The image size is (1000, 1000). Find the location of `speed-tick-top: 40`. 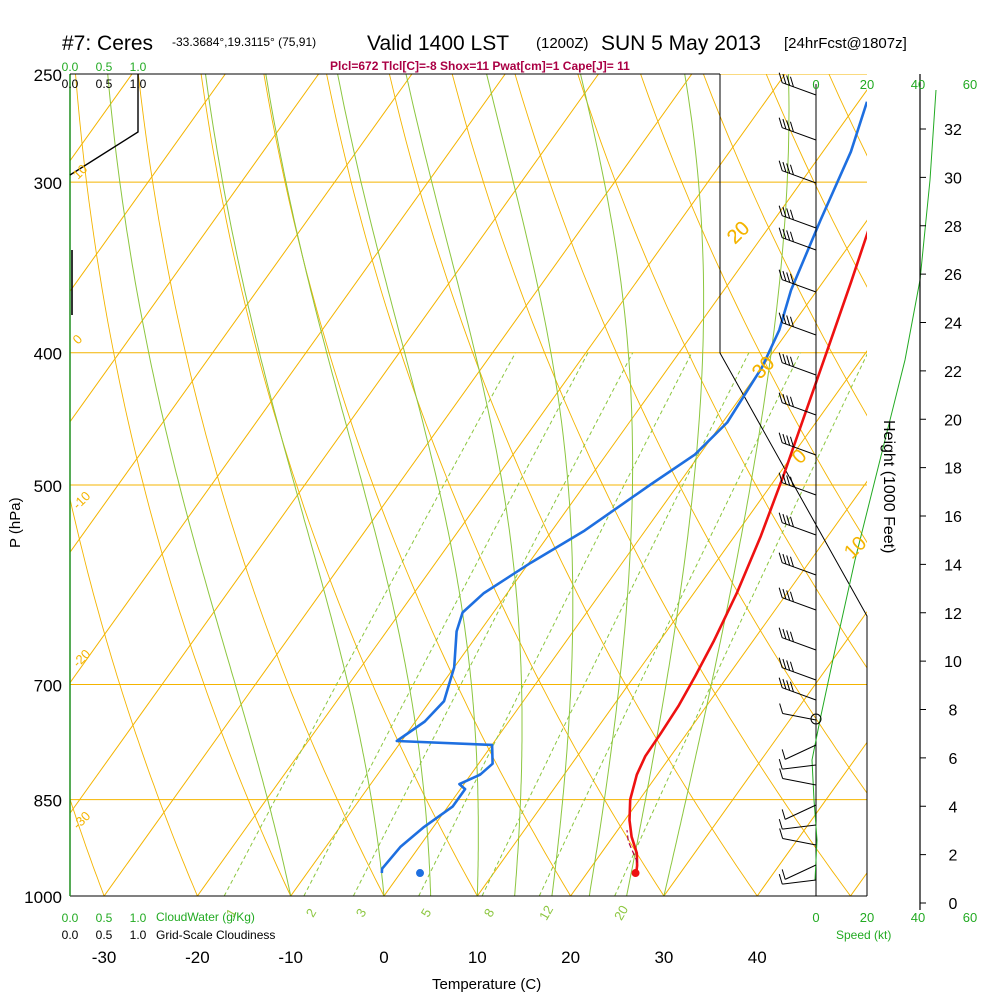

speed-tick-top: 40 is located at coordinates (918, 84).